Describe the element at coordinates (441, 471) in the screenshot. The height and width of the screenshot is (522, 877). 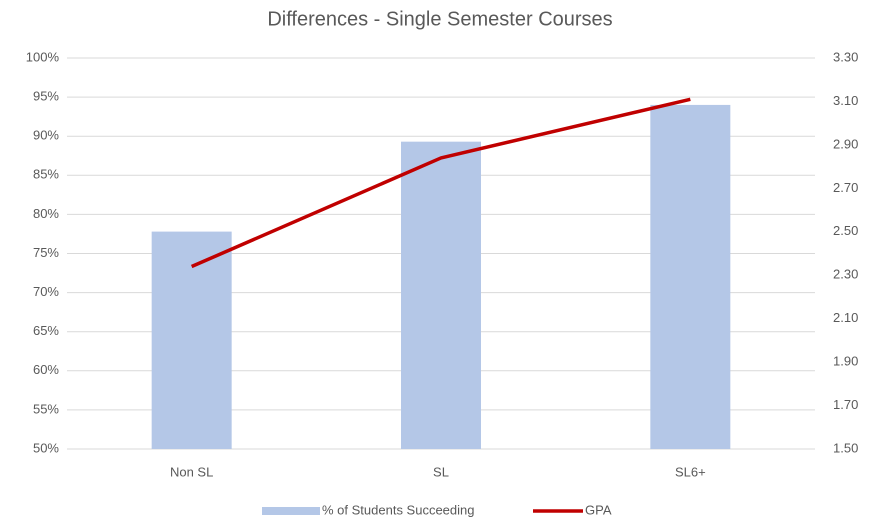
I see `x-tick-label: SL` at that location.